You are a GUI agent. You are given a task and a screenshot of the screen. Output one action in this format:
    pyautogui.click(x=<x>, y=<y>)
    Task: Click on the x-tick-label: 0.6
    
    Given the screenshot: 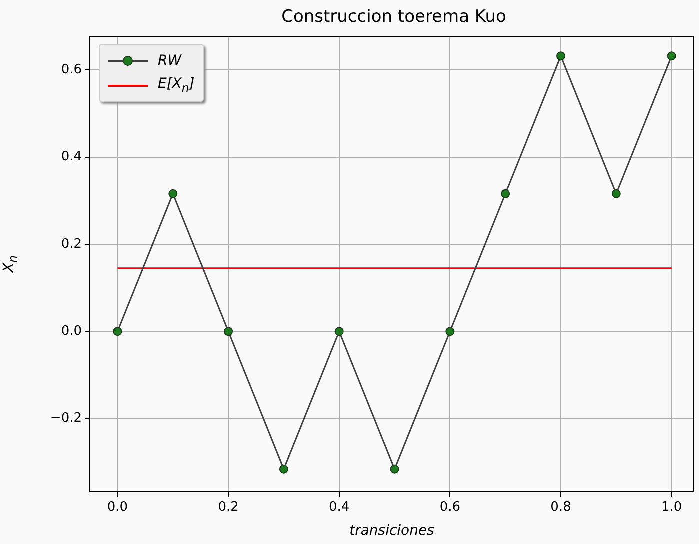 What is the action you would take?
    pyautogui.click(x=450, y=508)
    